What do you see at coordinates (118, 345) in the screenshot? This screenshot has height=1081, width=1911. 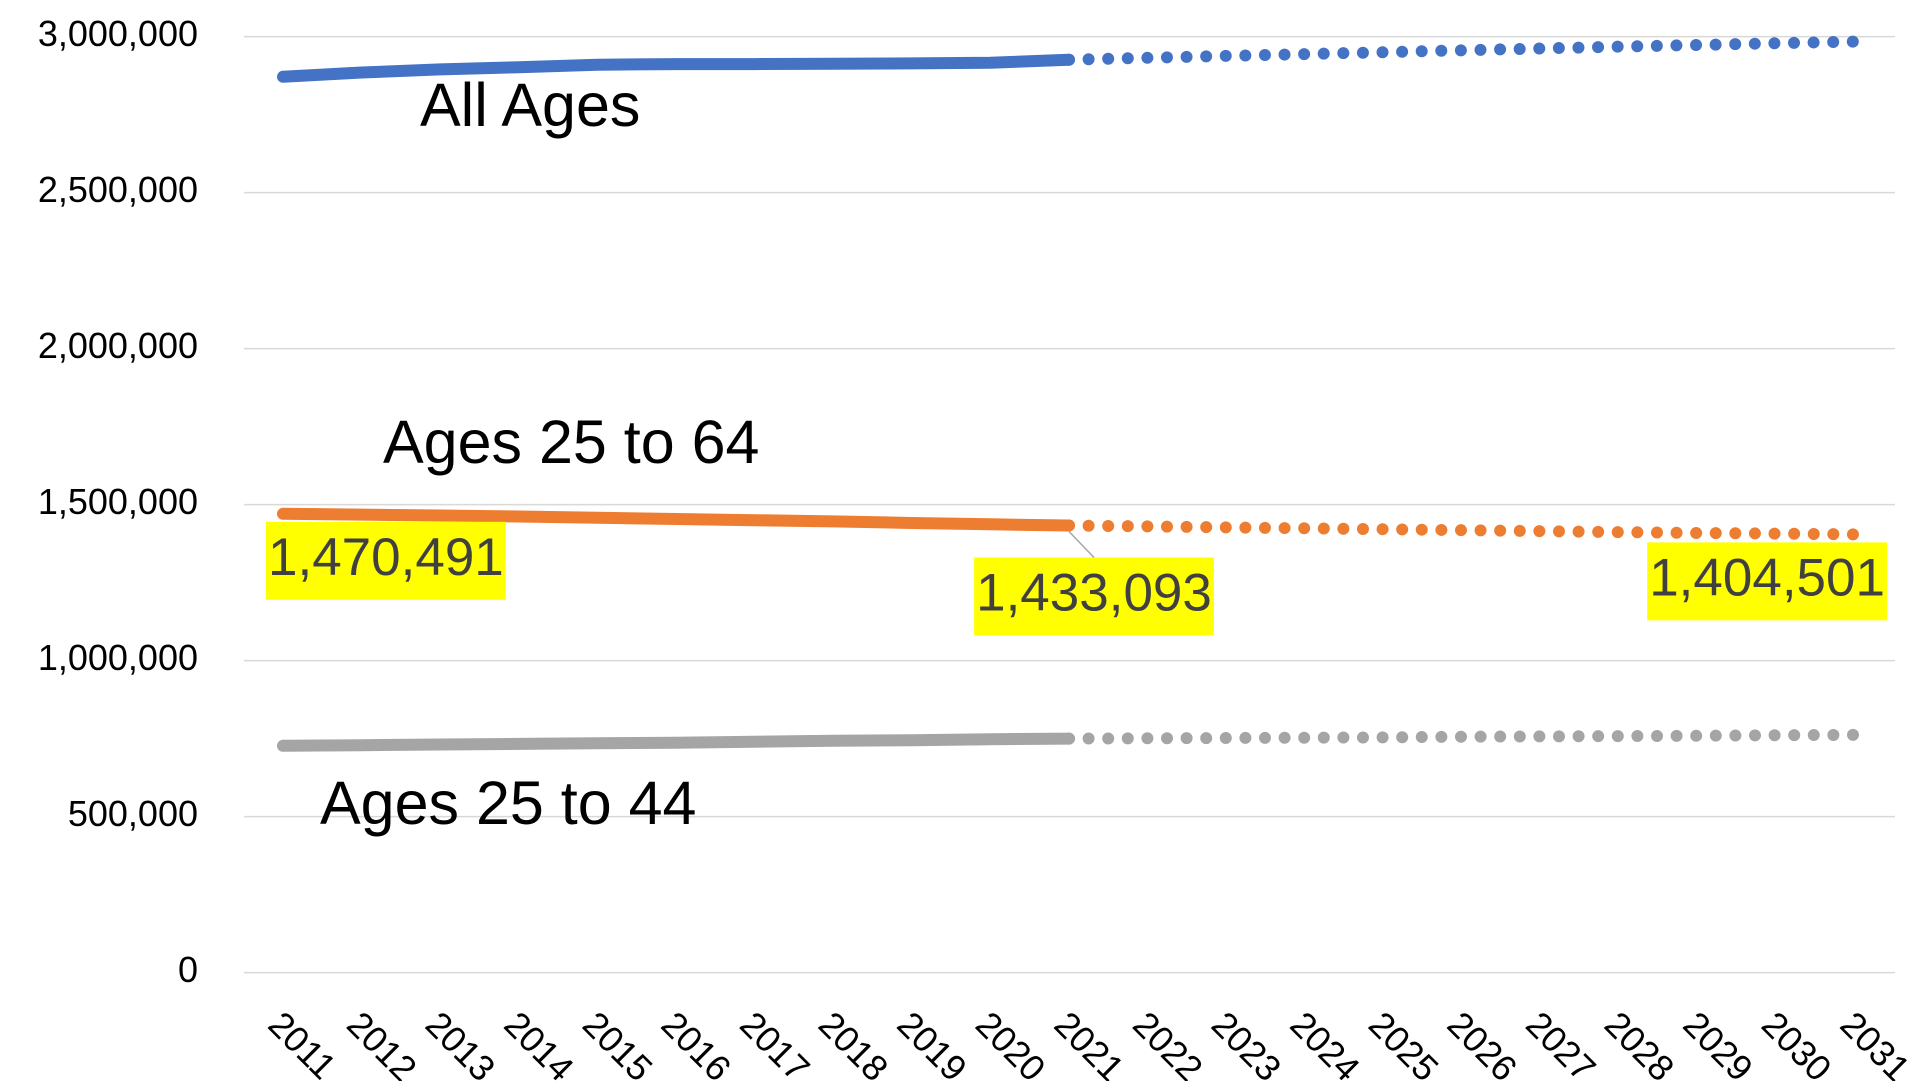 I see `y-tick-label: 2,000,000` at bounding box center [118, 345].